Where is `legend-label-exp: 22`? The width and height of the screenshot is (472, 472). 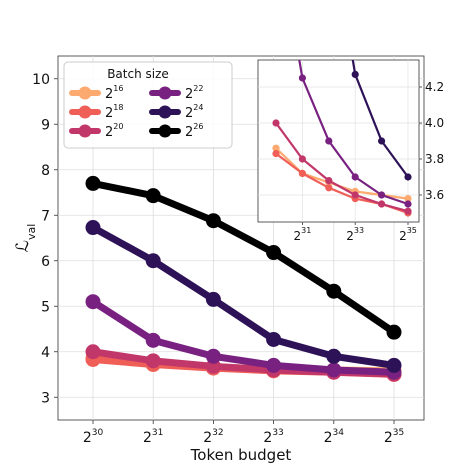
legend-label-exp: 22 is located at coordinates (198, 88).